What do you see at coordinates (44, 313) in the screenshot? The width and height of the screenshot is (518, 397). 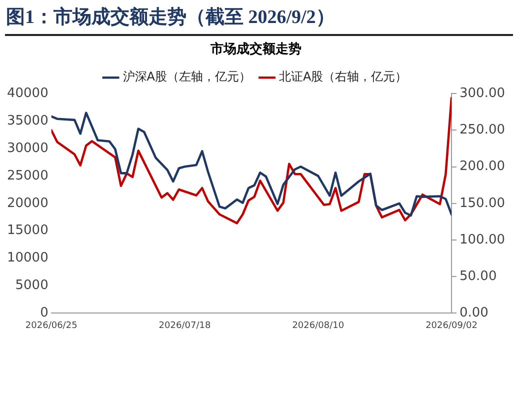 I see `y-tick-label: 0` at bounding box center [44, 313].